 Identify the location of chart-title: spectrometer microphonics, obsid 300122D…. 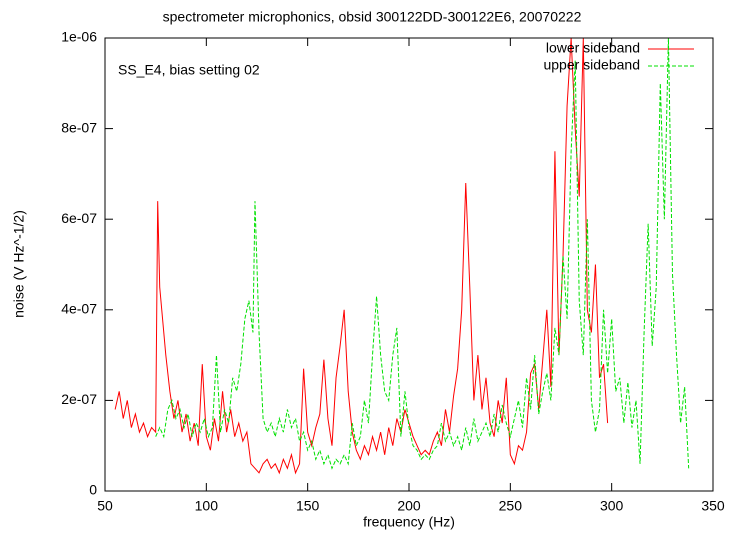
(372, 17).